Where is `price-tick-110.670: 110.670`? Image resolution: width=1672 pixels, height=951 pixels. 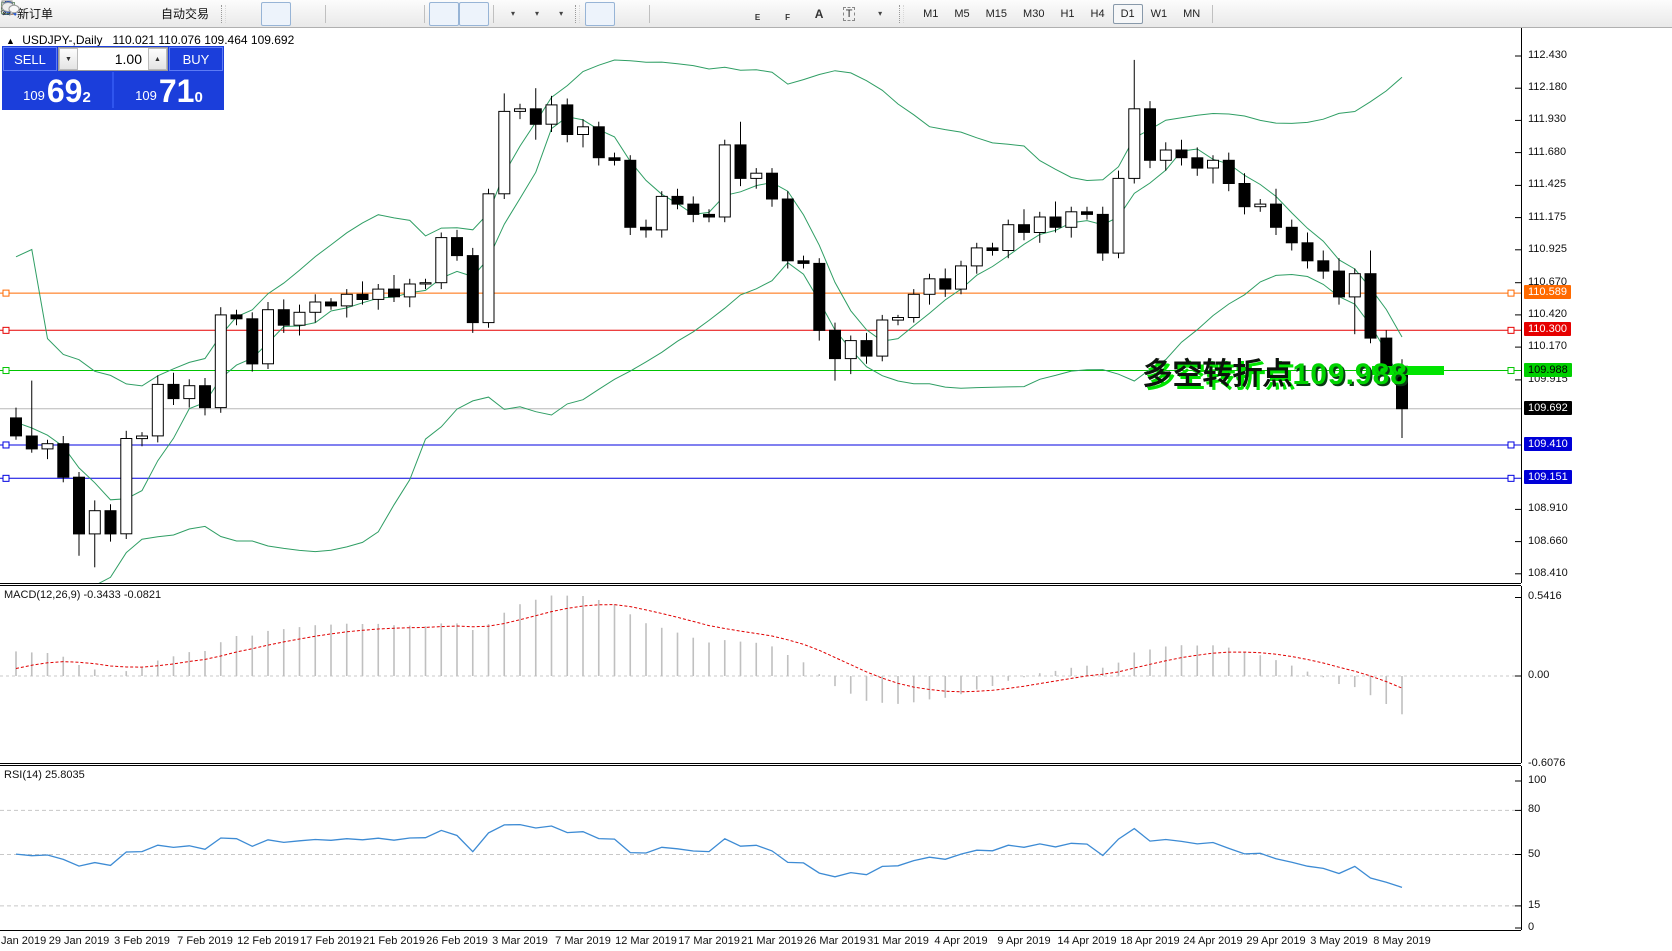 price-tick-110.670: 110.670 is located at coordinates (1547, 281).